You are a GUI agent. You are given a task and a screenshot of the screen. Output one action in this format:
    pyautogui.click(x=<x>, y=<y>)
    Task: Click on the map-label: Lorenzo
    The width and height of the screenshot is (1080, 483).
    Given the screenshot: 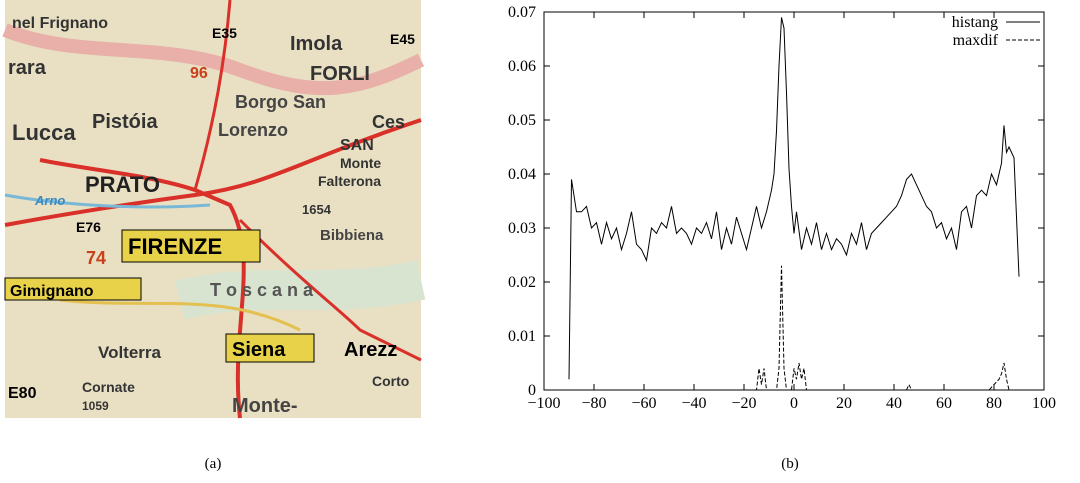 What is the action you would take?
    pyautogui.click(x=253, y=130)
    